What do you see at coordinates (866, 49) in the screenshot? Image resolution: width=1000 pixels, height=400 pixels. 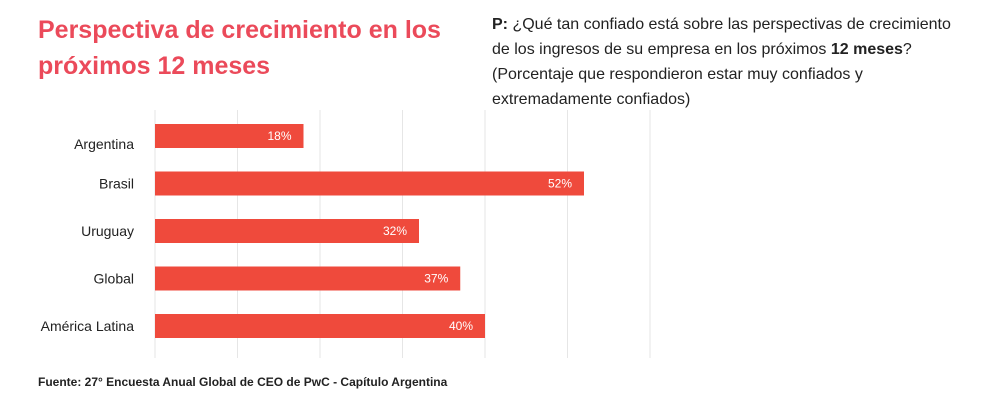 I see `question-emphasis: 12 meses` at bounding box center [866, 49].